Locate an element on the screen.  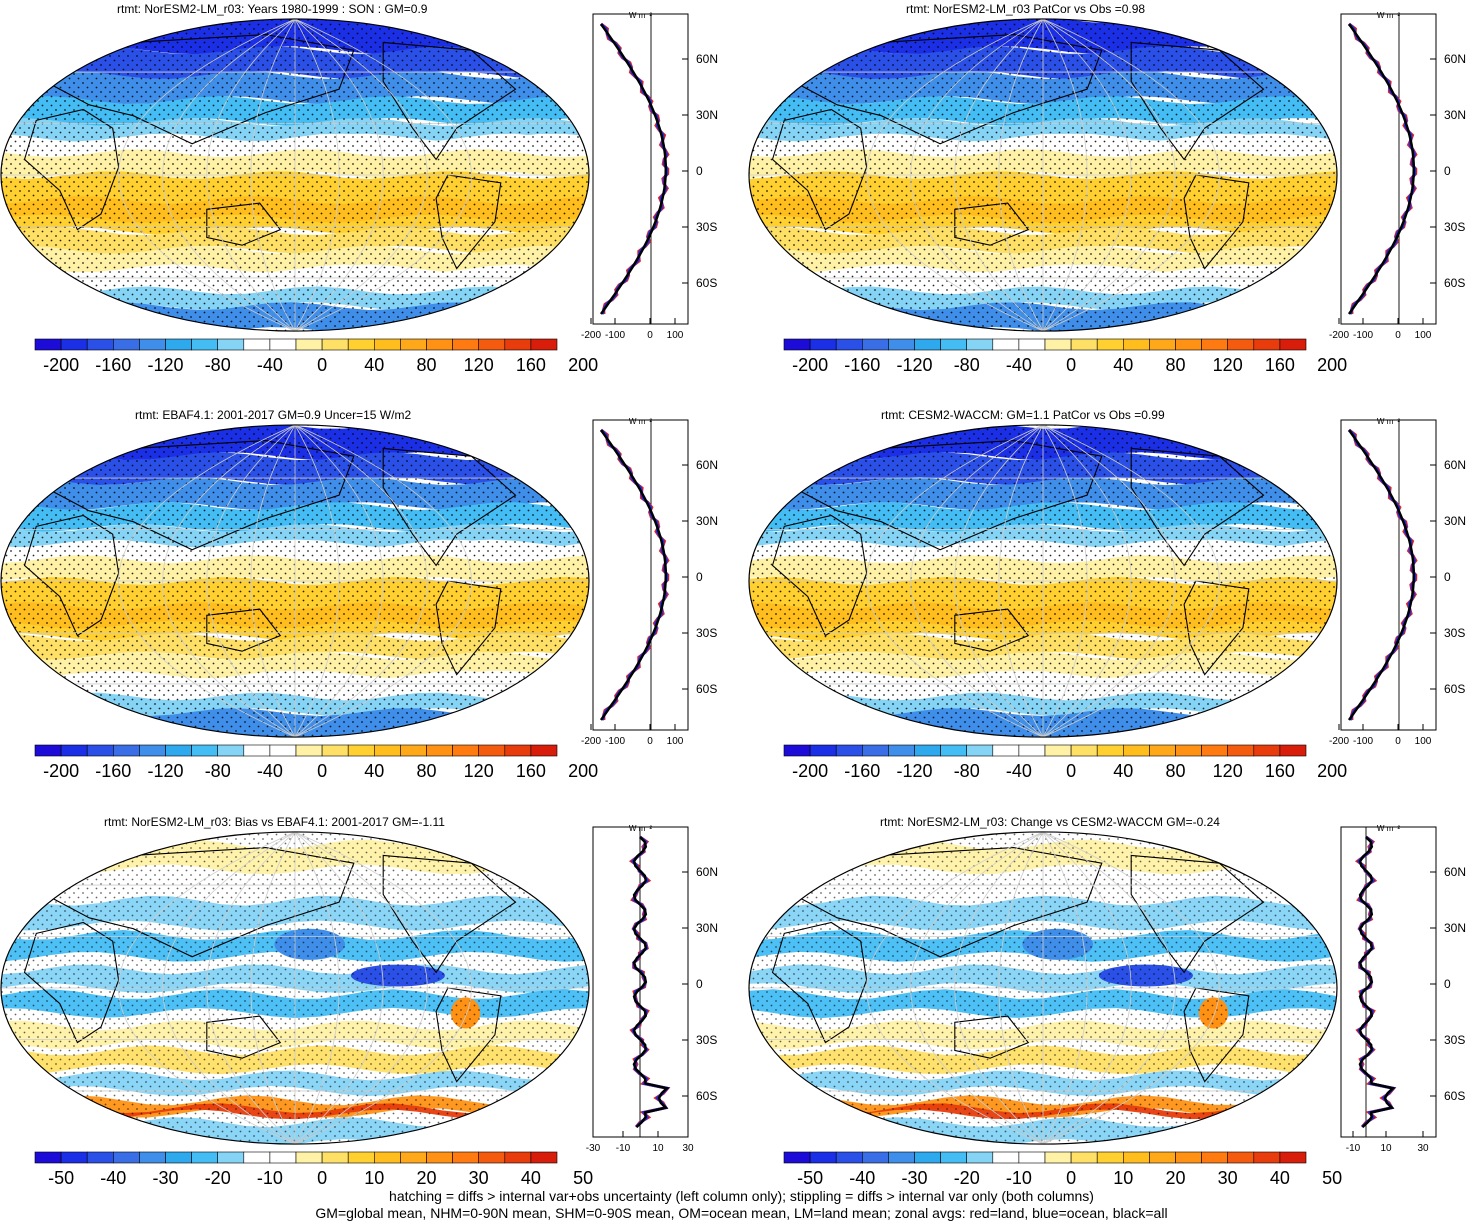
colorbar-label: -40 is located at coordinates (1019, 771).